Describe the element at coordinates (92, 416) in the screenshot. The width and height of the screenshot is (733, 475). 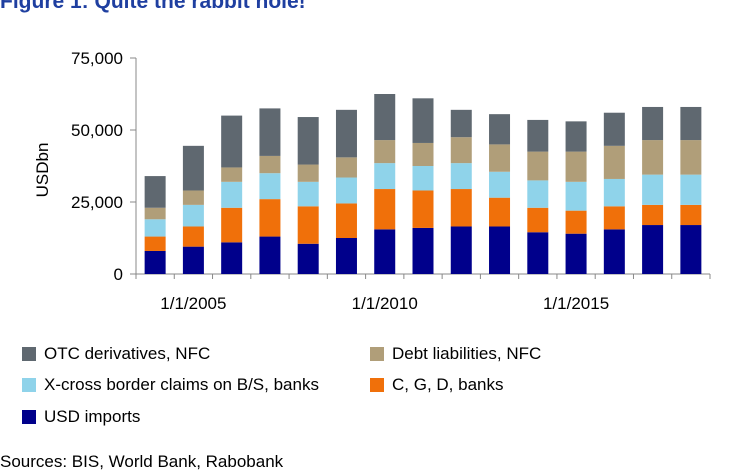
I see `legend-label: USD imports` at that location.